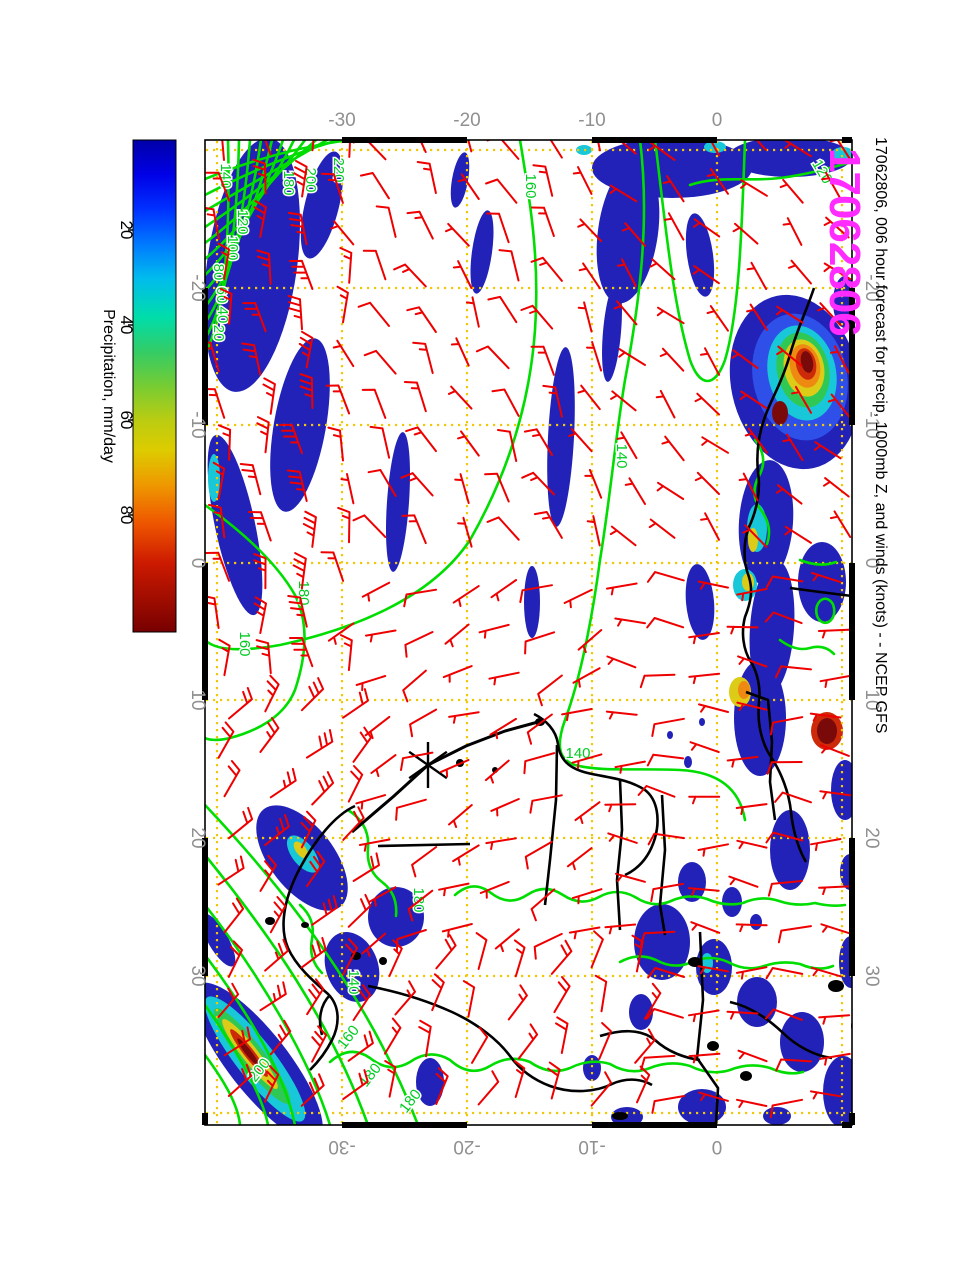 The image size is (978, 1265). I want to click on colorbar-layer: 20 40 60 80, so click(147, 386).